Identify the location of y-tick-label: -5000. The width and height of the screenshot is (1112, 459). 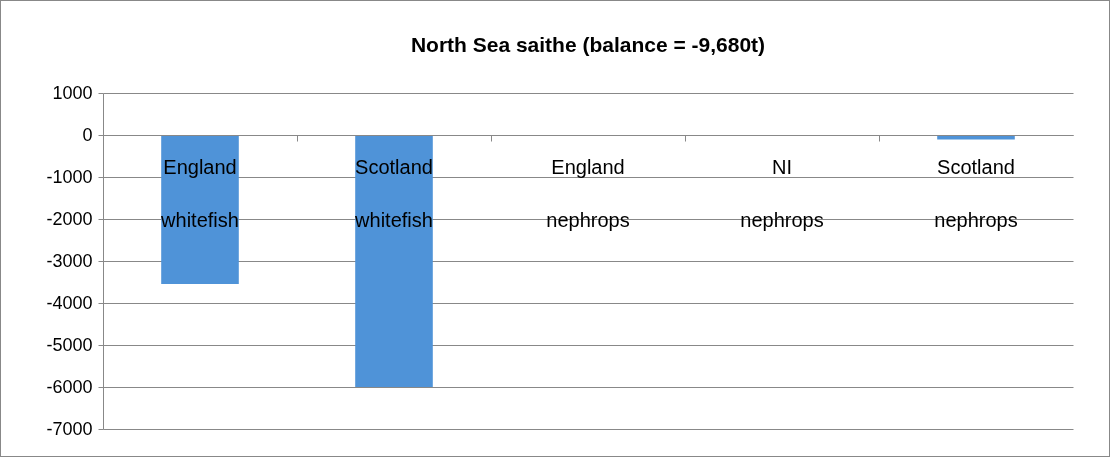
(69, 344).